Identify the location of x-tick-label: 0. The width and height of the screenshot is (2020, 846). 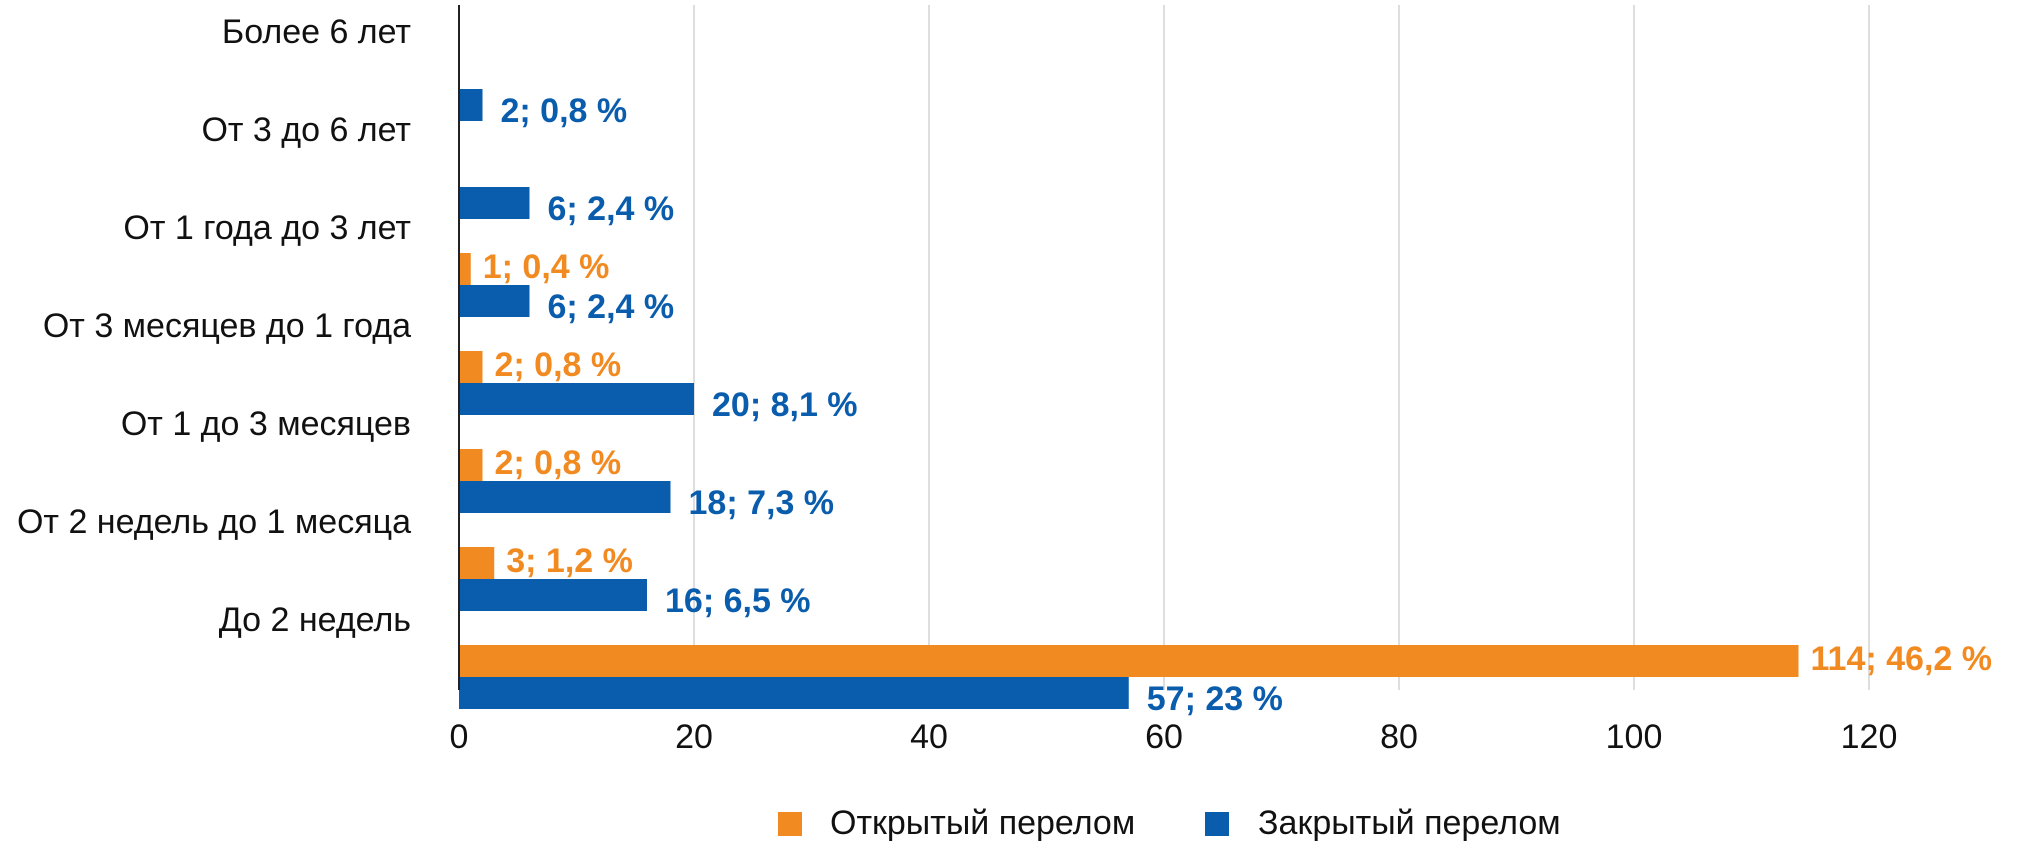
(459, 737).